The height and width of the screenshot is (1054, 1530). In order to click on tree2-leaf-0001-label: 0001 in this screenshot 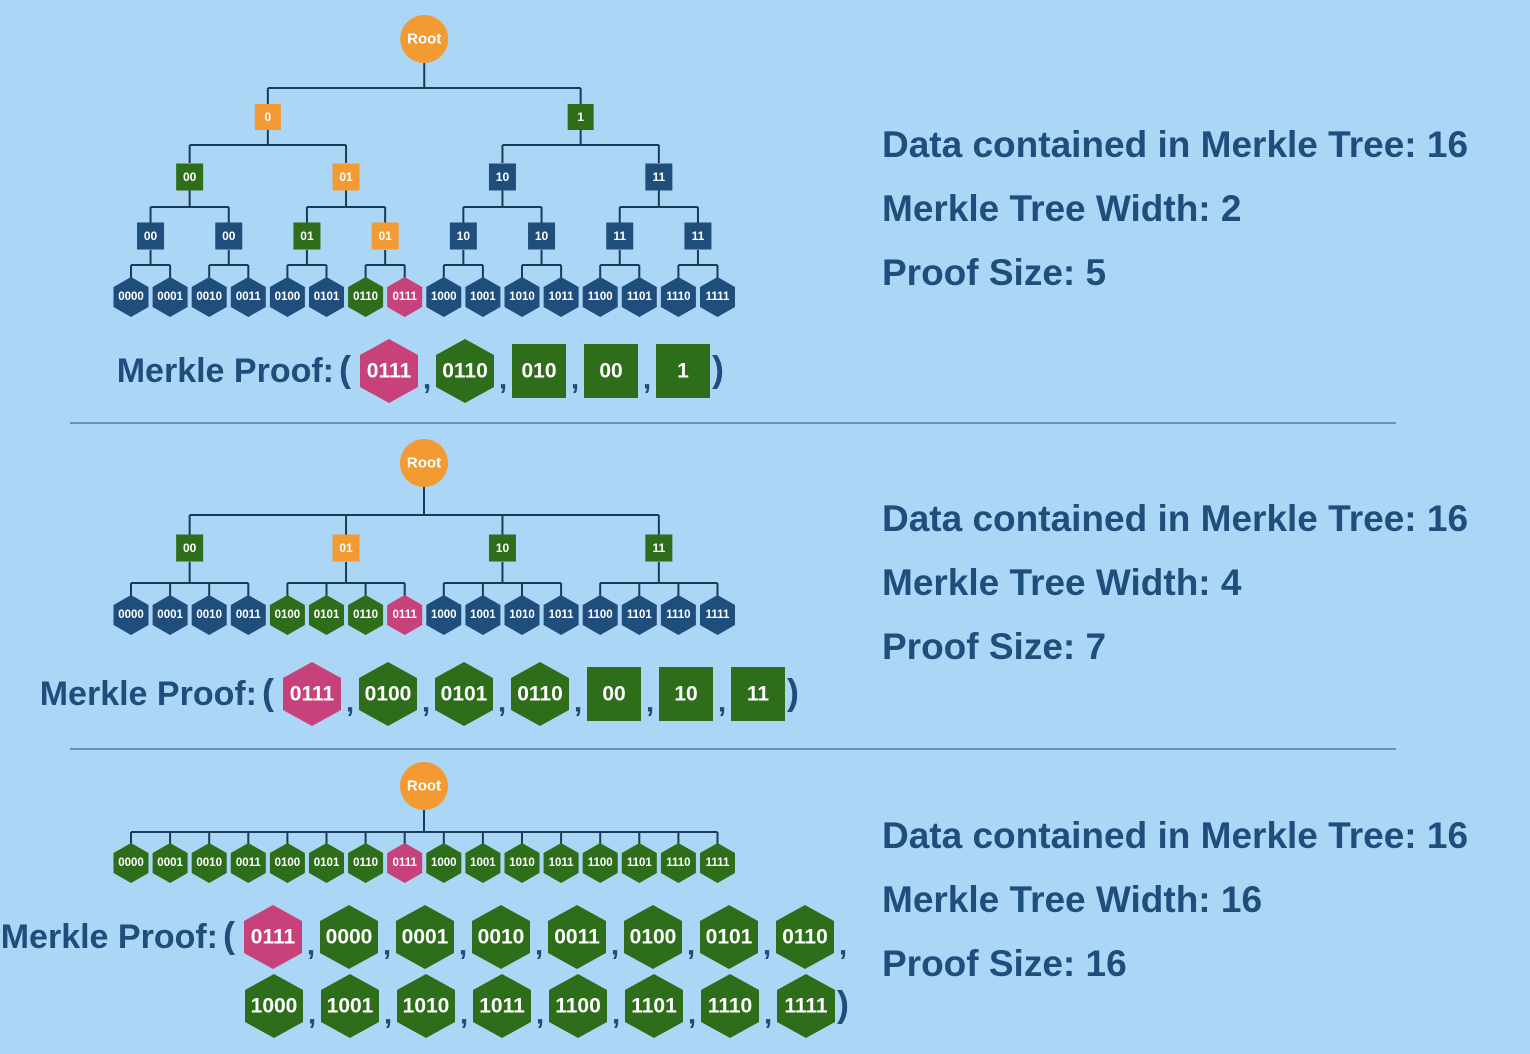, I will do `click(170, 615)`.